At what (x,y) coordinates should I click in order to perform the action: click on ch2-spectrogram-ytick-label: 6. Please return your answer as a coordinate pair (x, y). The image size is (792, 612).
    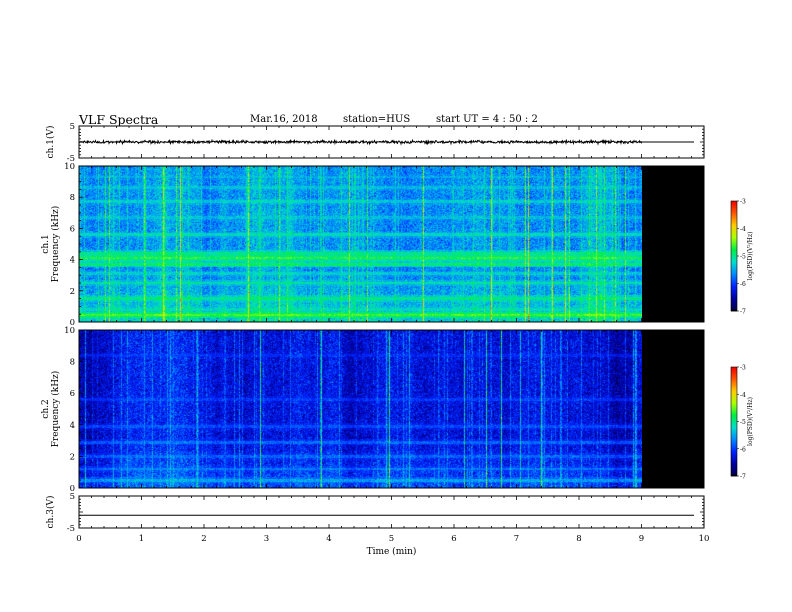
    Looking at the image, I should click on (72, 394).